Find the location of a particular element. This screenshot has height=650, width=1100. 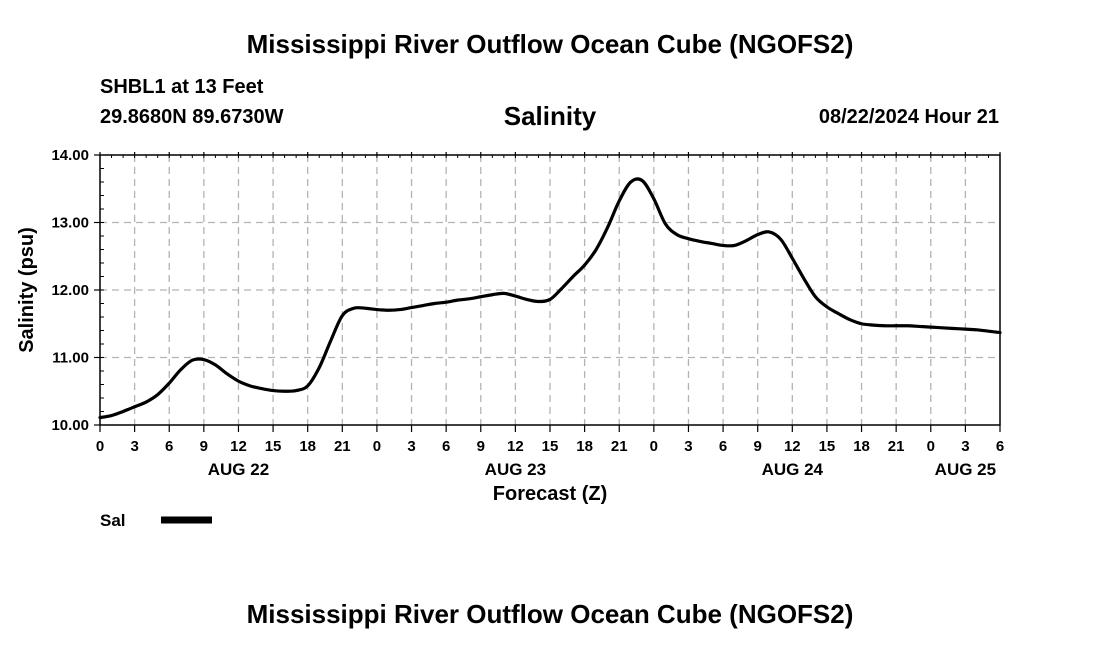

date-label: AUG 22 is located at coordinates (238, 469).